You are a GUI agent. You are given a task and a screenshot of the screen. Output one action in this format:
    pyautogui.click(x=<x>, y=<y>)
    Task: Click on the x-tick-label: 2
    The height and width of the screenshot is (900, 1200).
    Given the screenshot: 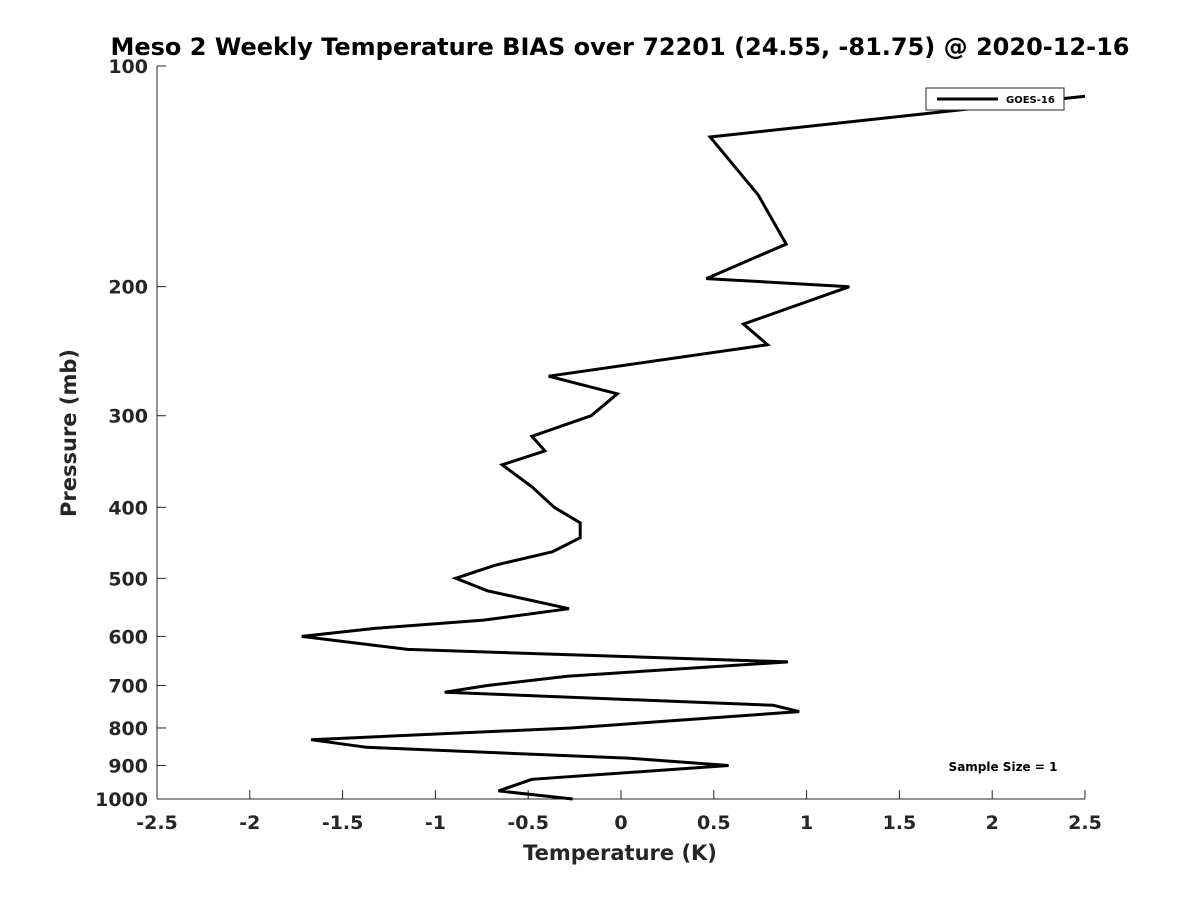 What is the action you would take?
    pyautogui.click(x=992, y=823)
    